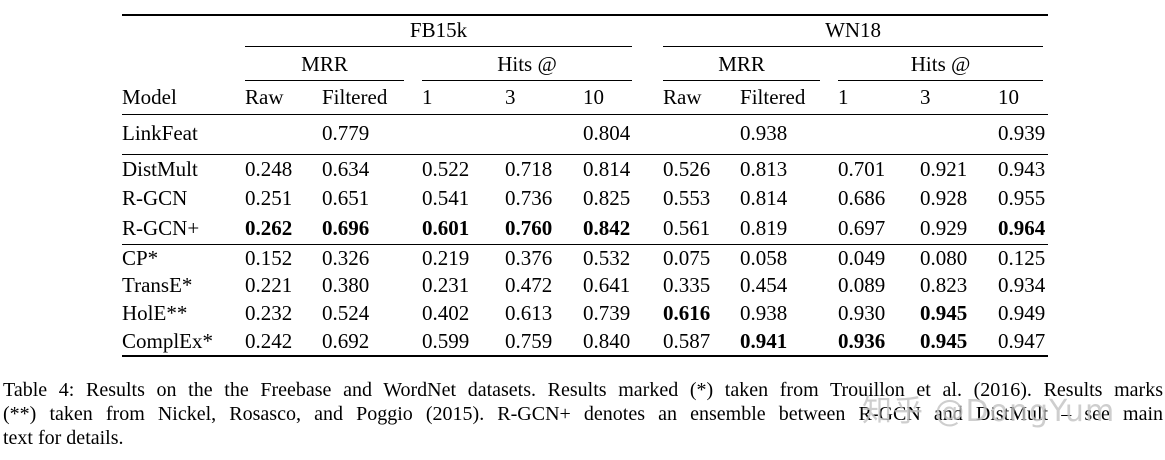 The height and width of the screenshot is (460, 1165). Describe the element at coordinates (183, 342) in the screenshot. I see `model-name-cell: ComplEx*` at that location.